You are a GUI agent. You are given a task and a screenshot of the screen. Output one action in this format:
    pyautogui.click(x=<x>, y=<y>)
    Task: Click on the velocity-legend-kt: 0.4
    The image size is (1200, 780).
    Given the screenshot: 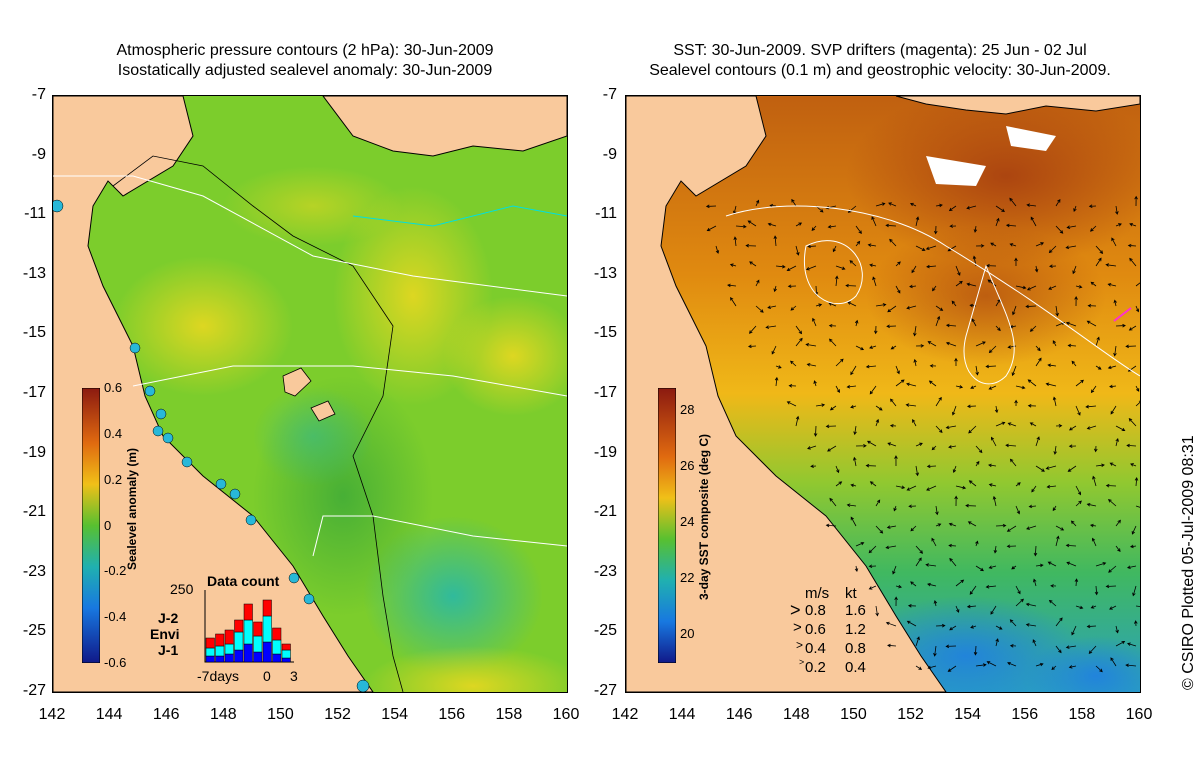 What is the action you would take?
    pyautogui.click(x=855, y=667)
    